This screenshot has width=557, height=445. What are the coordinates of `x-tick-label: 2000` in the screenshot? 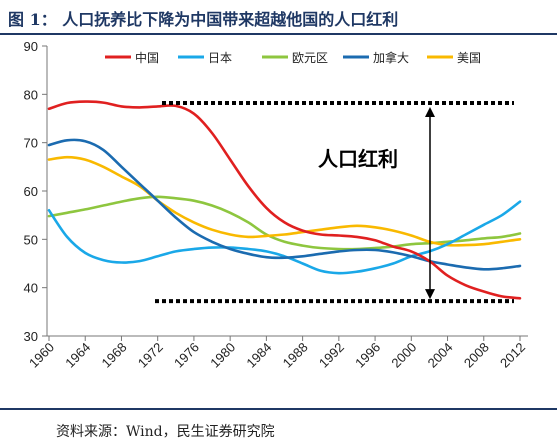 It's located at (403, 355).